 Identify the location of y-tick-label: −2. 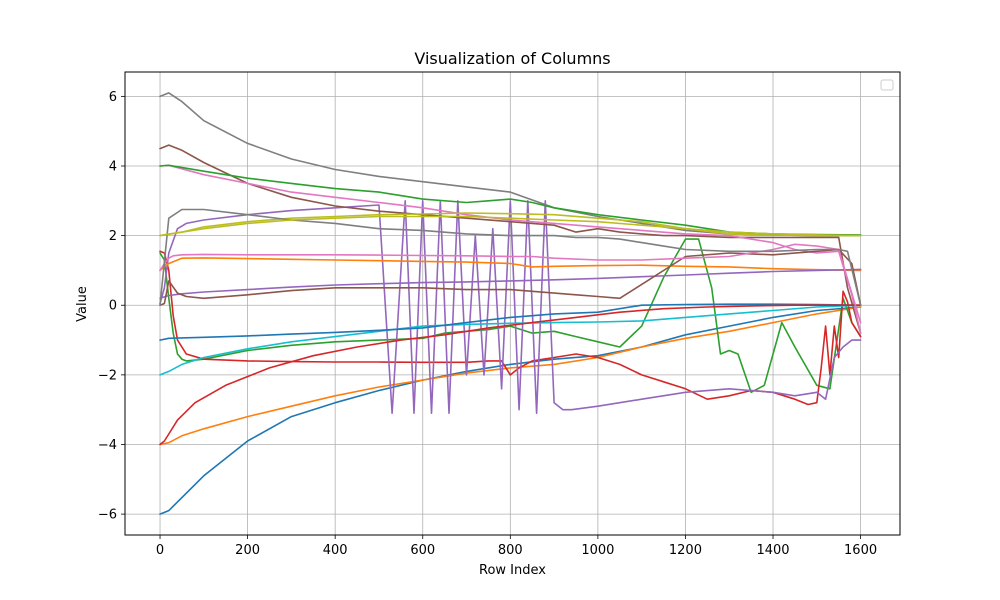
(107, 375).